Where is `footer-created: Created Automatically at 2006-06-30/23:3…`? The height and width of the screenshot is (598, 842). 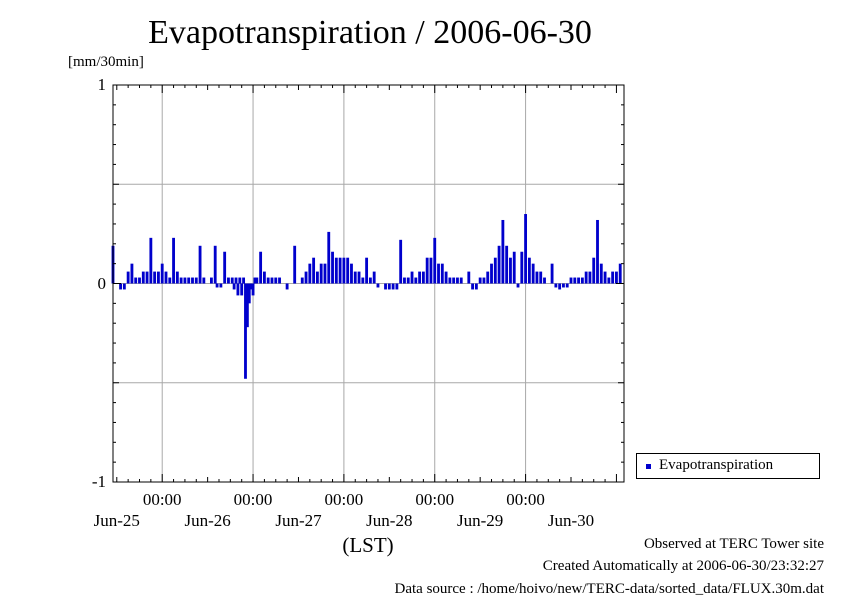 footer-created: Created Automatically at 2006-06-30/23:3… is located at coordinates (683, 566).